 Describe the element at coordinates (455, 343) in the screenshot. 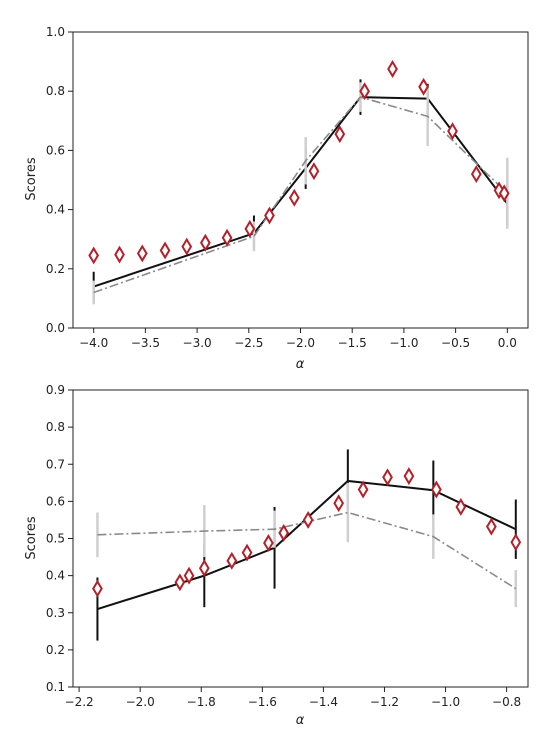

I see `x-tick-label: −0.5` at that location.